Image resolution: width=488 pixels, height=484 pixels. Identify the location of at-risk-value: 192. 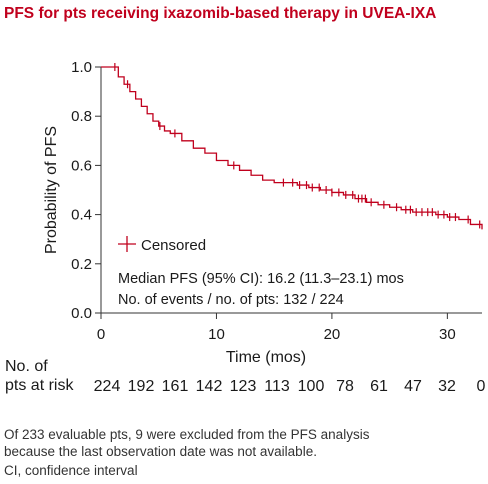
(141, 386).